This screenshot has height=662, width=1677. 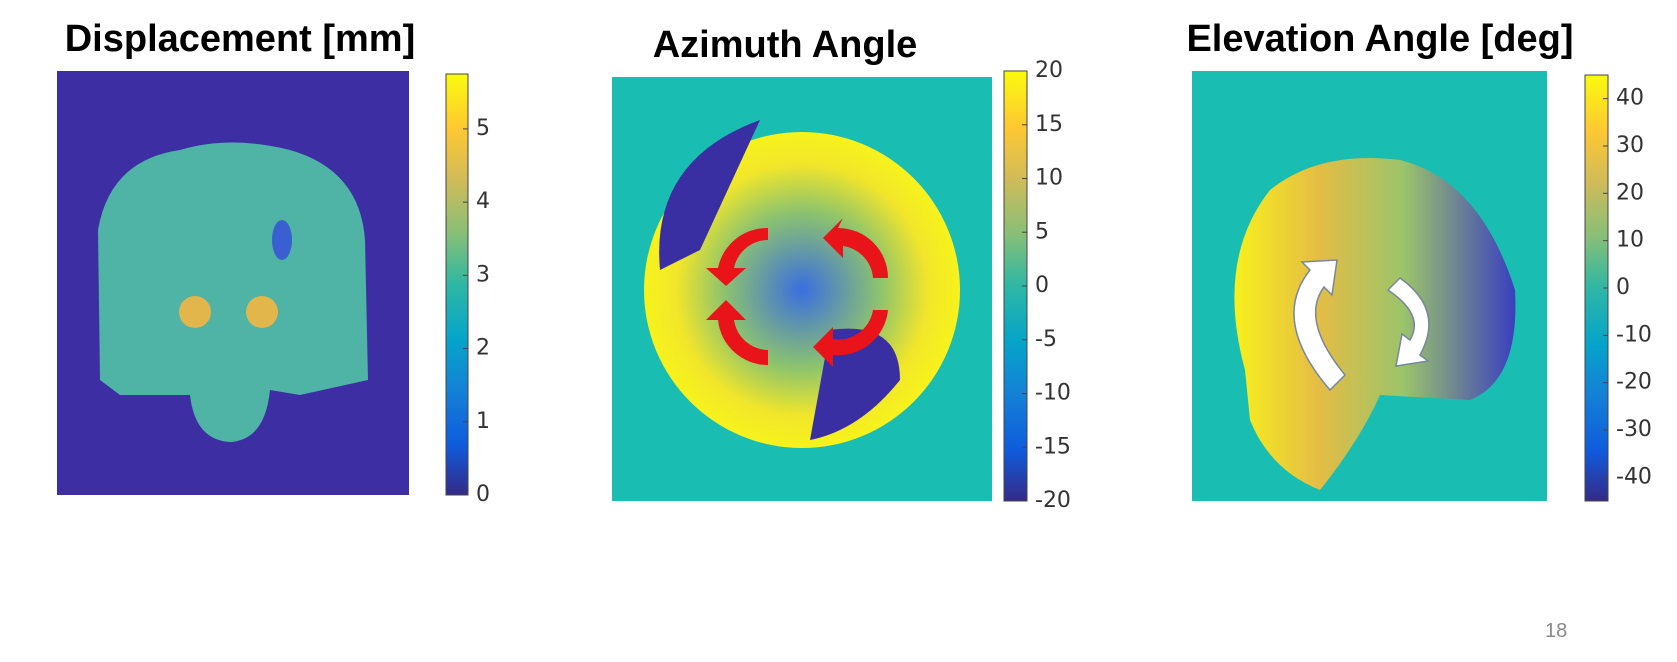 What do you see at coordinates (457, 284) in the screenshot?
I see `colorbar` at bounding box center [457, 284].